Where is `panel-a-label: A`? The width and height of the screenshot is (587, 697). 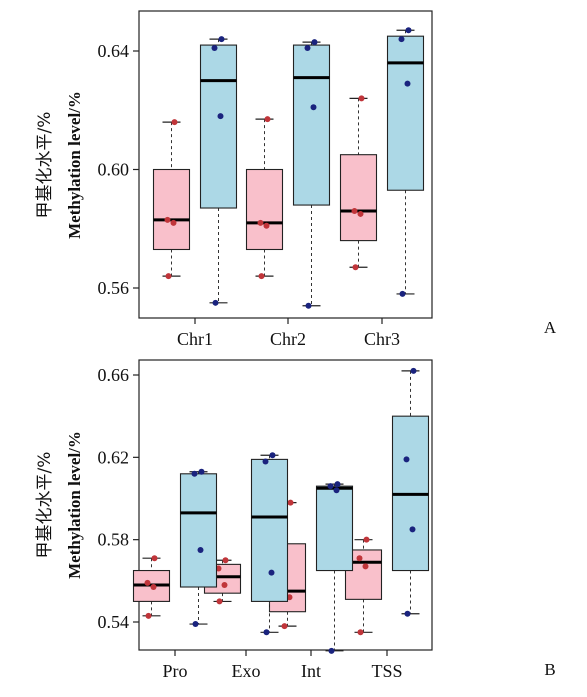
panel-a-label: A is located at coordinates (550, 327).